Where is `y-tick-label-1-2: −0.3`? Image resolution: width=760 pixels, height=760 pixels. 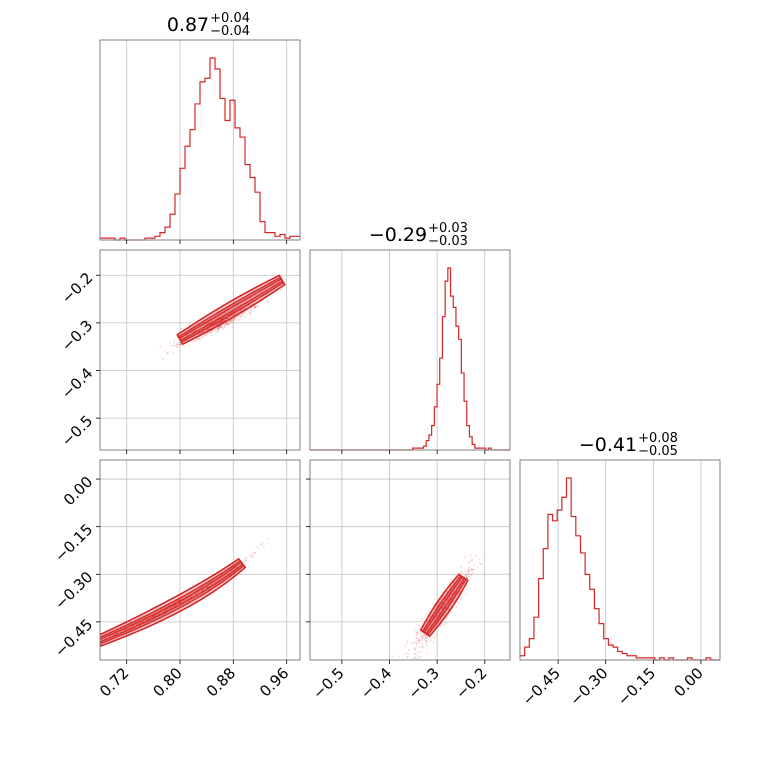 y-tick-label-1-2: −0.3 is located at coordinates (77, 335).